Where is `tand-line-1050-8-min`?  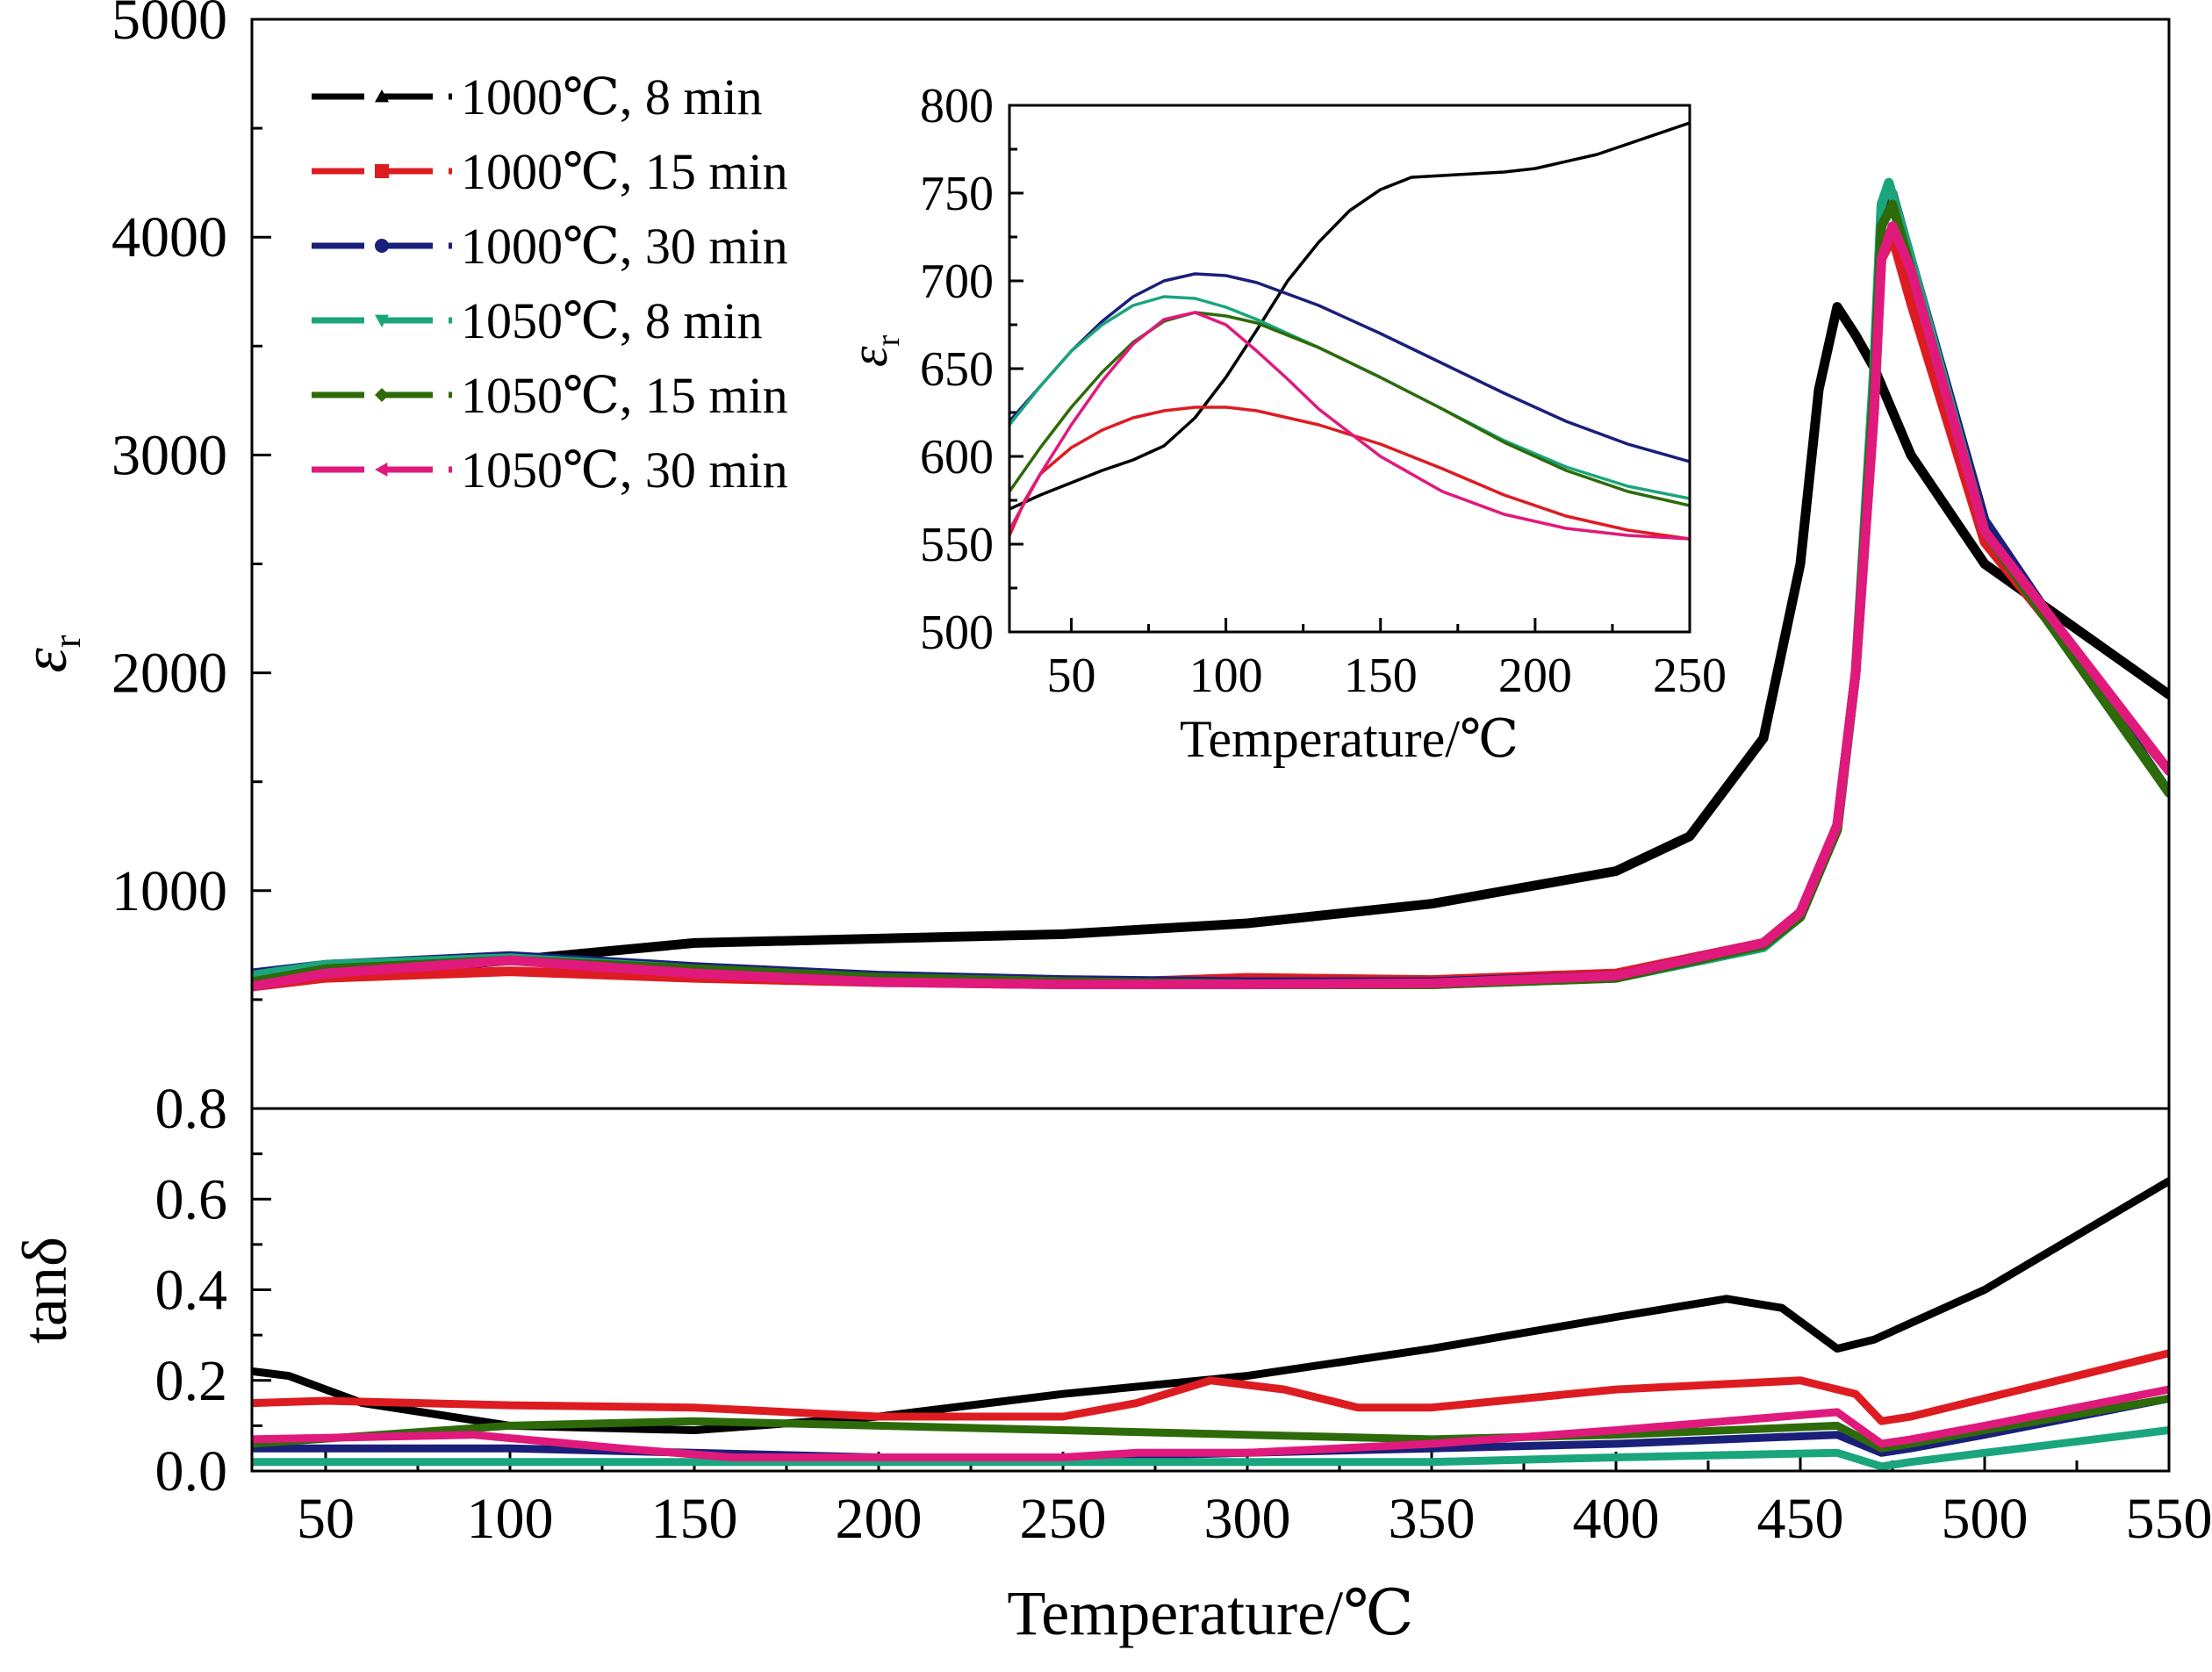
tand-line-1050-8-min is located at coordinates (1210, 1448).